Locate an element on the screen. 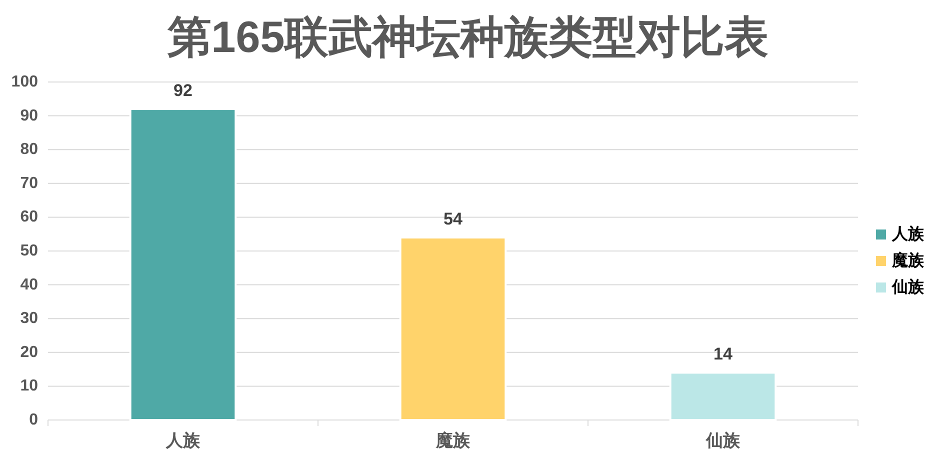  data-label: 92 is located at coordinates (183, 90).